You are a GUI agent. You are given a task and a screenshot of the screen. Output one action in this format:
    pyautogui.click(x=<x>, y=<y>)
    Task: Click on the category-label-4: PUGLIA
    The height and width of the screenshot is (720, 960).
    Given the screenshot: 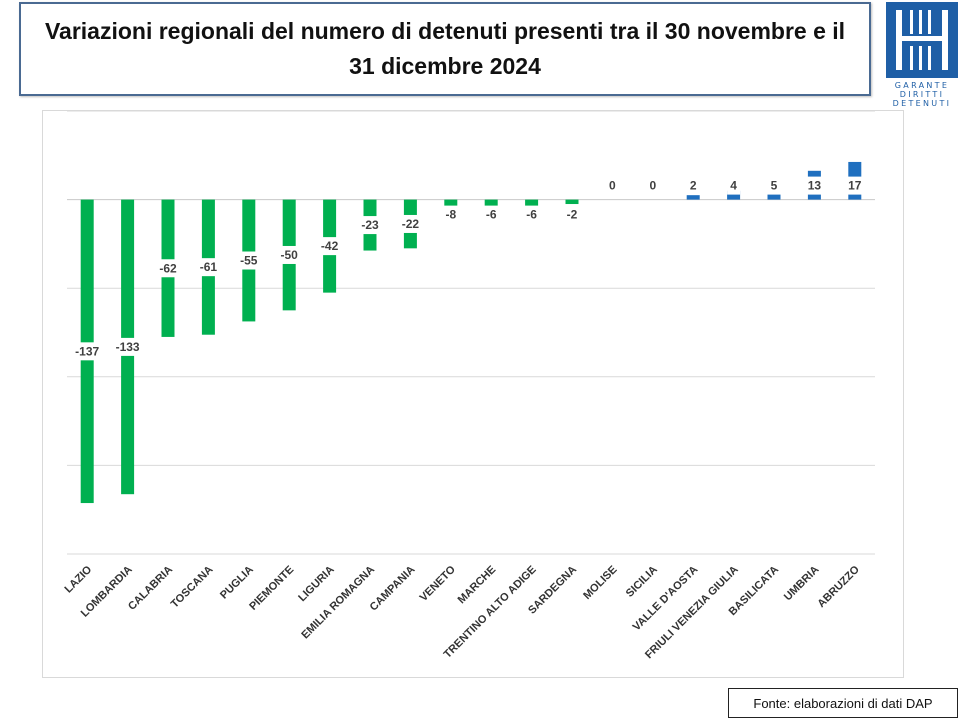 What is the action you would take?
    pyautogui.click(x=237, y=583)
    